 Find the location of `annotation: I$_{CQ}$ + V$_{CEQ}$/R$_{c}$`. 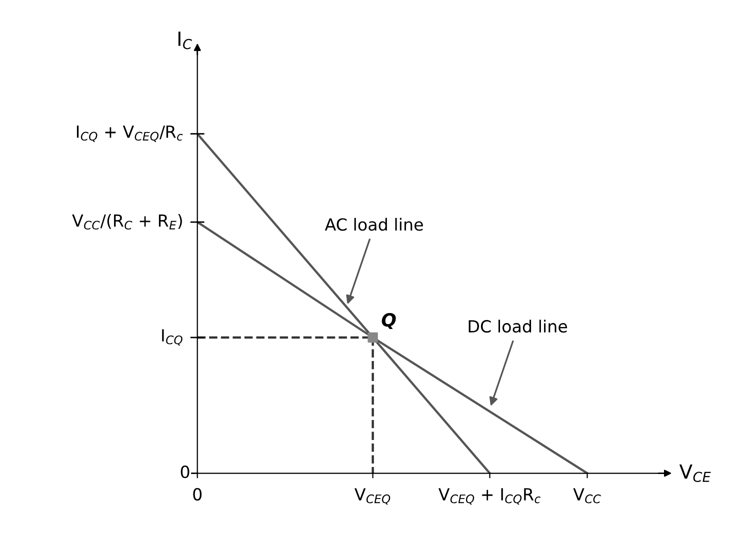

annotation: I$_{CQ}$ + V$_{CEQ}$/R$_{c}$ is located at coordinates (129, 134).